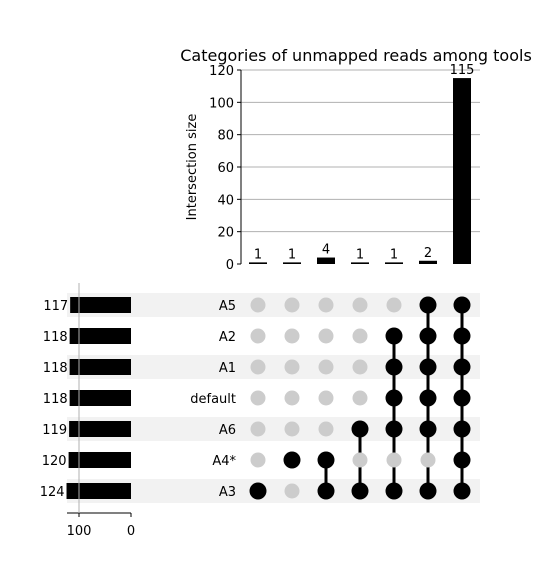  Describe the element at coordinates (227, 306) in the screenshot. I see `set-name: A5` at that location.